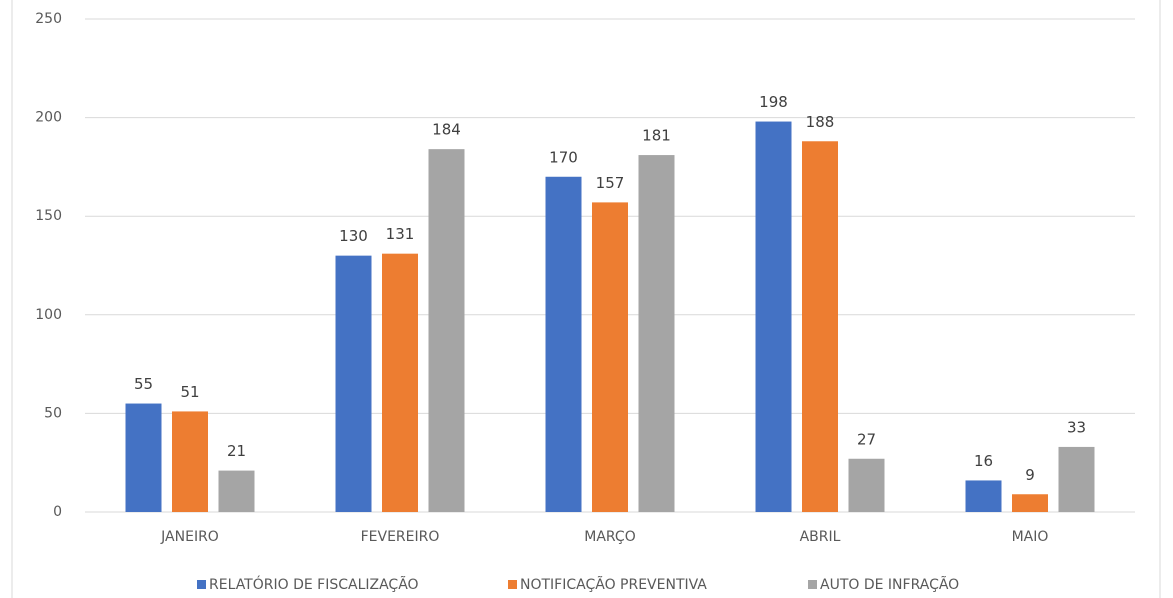 Image resolution: width=1173 pixels, height=598 pixels. Describe the element at coordinates (1030, 475) in the screenshot. I see `data-label: 9` at that location.